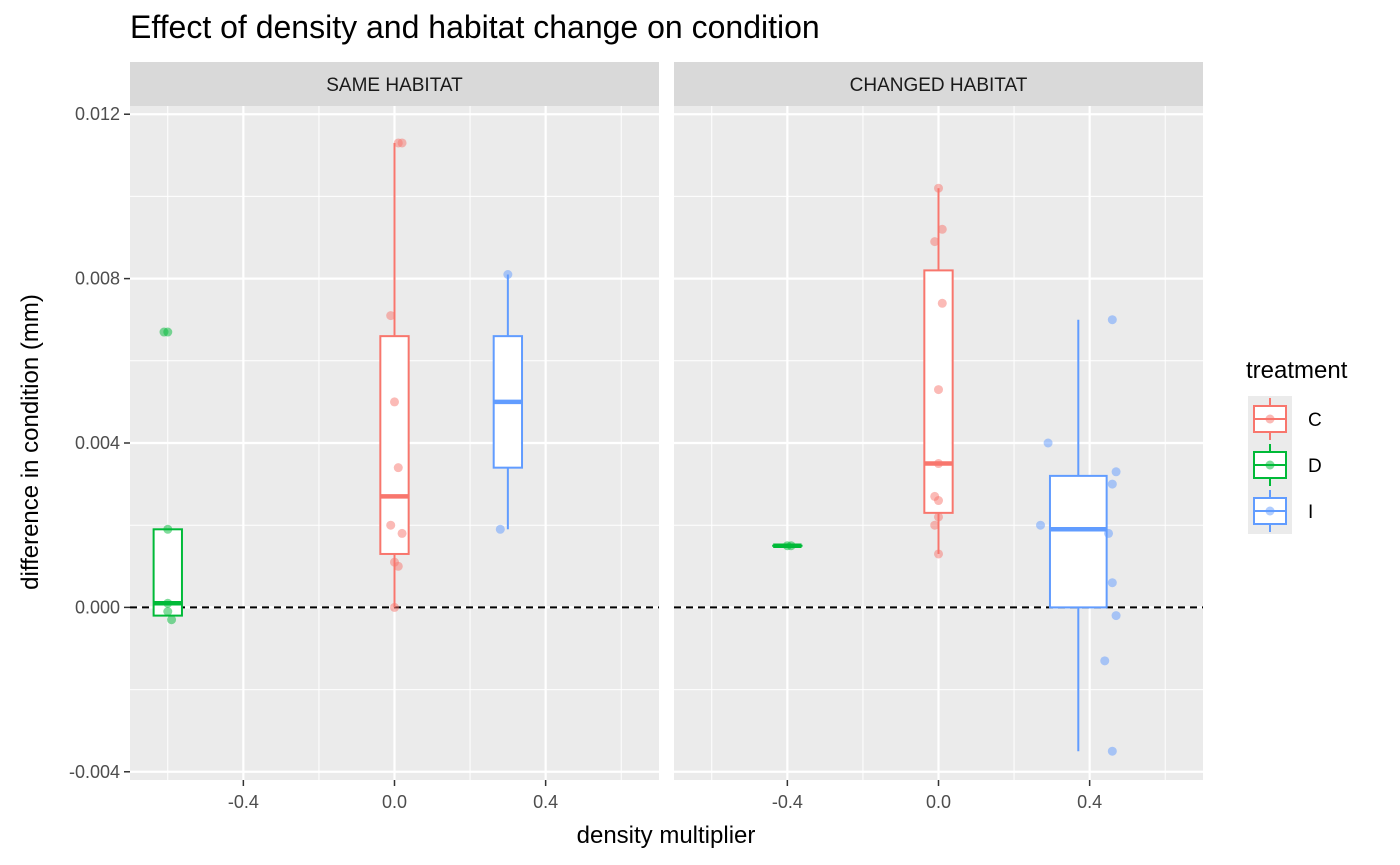 The height and width of the screenshot is (865, 1400). What do you see at coordinates (1315, 466) in the screenshot?
I see `legend-label: D` at bounding box center [1315, 466].